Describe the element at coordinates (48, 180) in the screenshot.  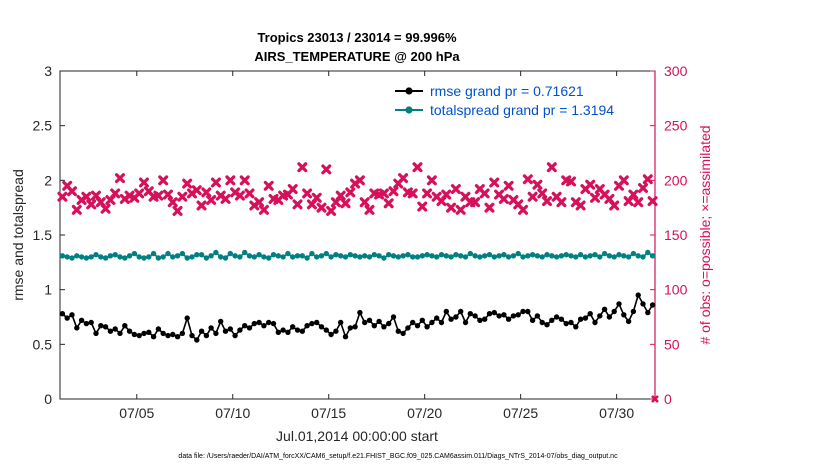
I see `y-tick-label-left: 2` at that location.